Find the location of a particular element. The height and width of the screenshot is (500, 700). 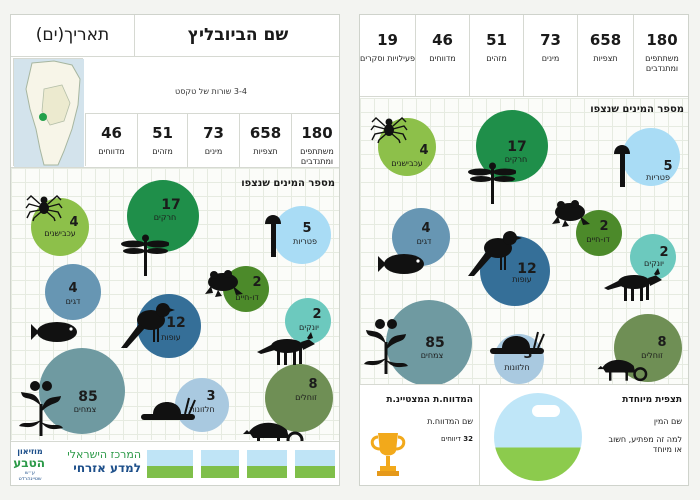

bubble-snails is located at coordinates (202, 405).